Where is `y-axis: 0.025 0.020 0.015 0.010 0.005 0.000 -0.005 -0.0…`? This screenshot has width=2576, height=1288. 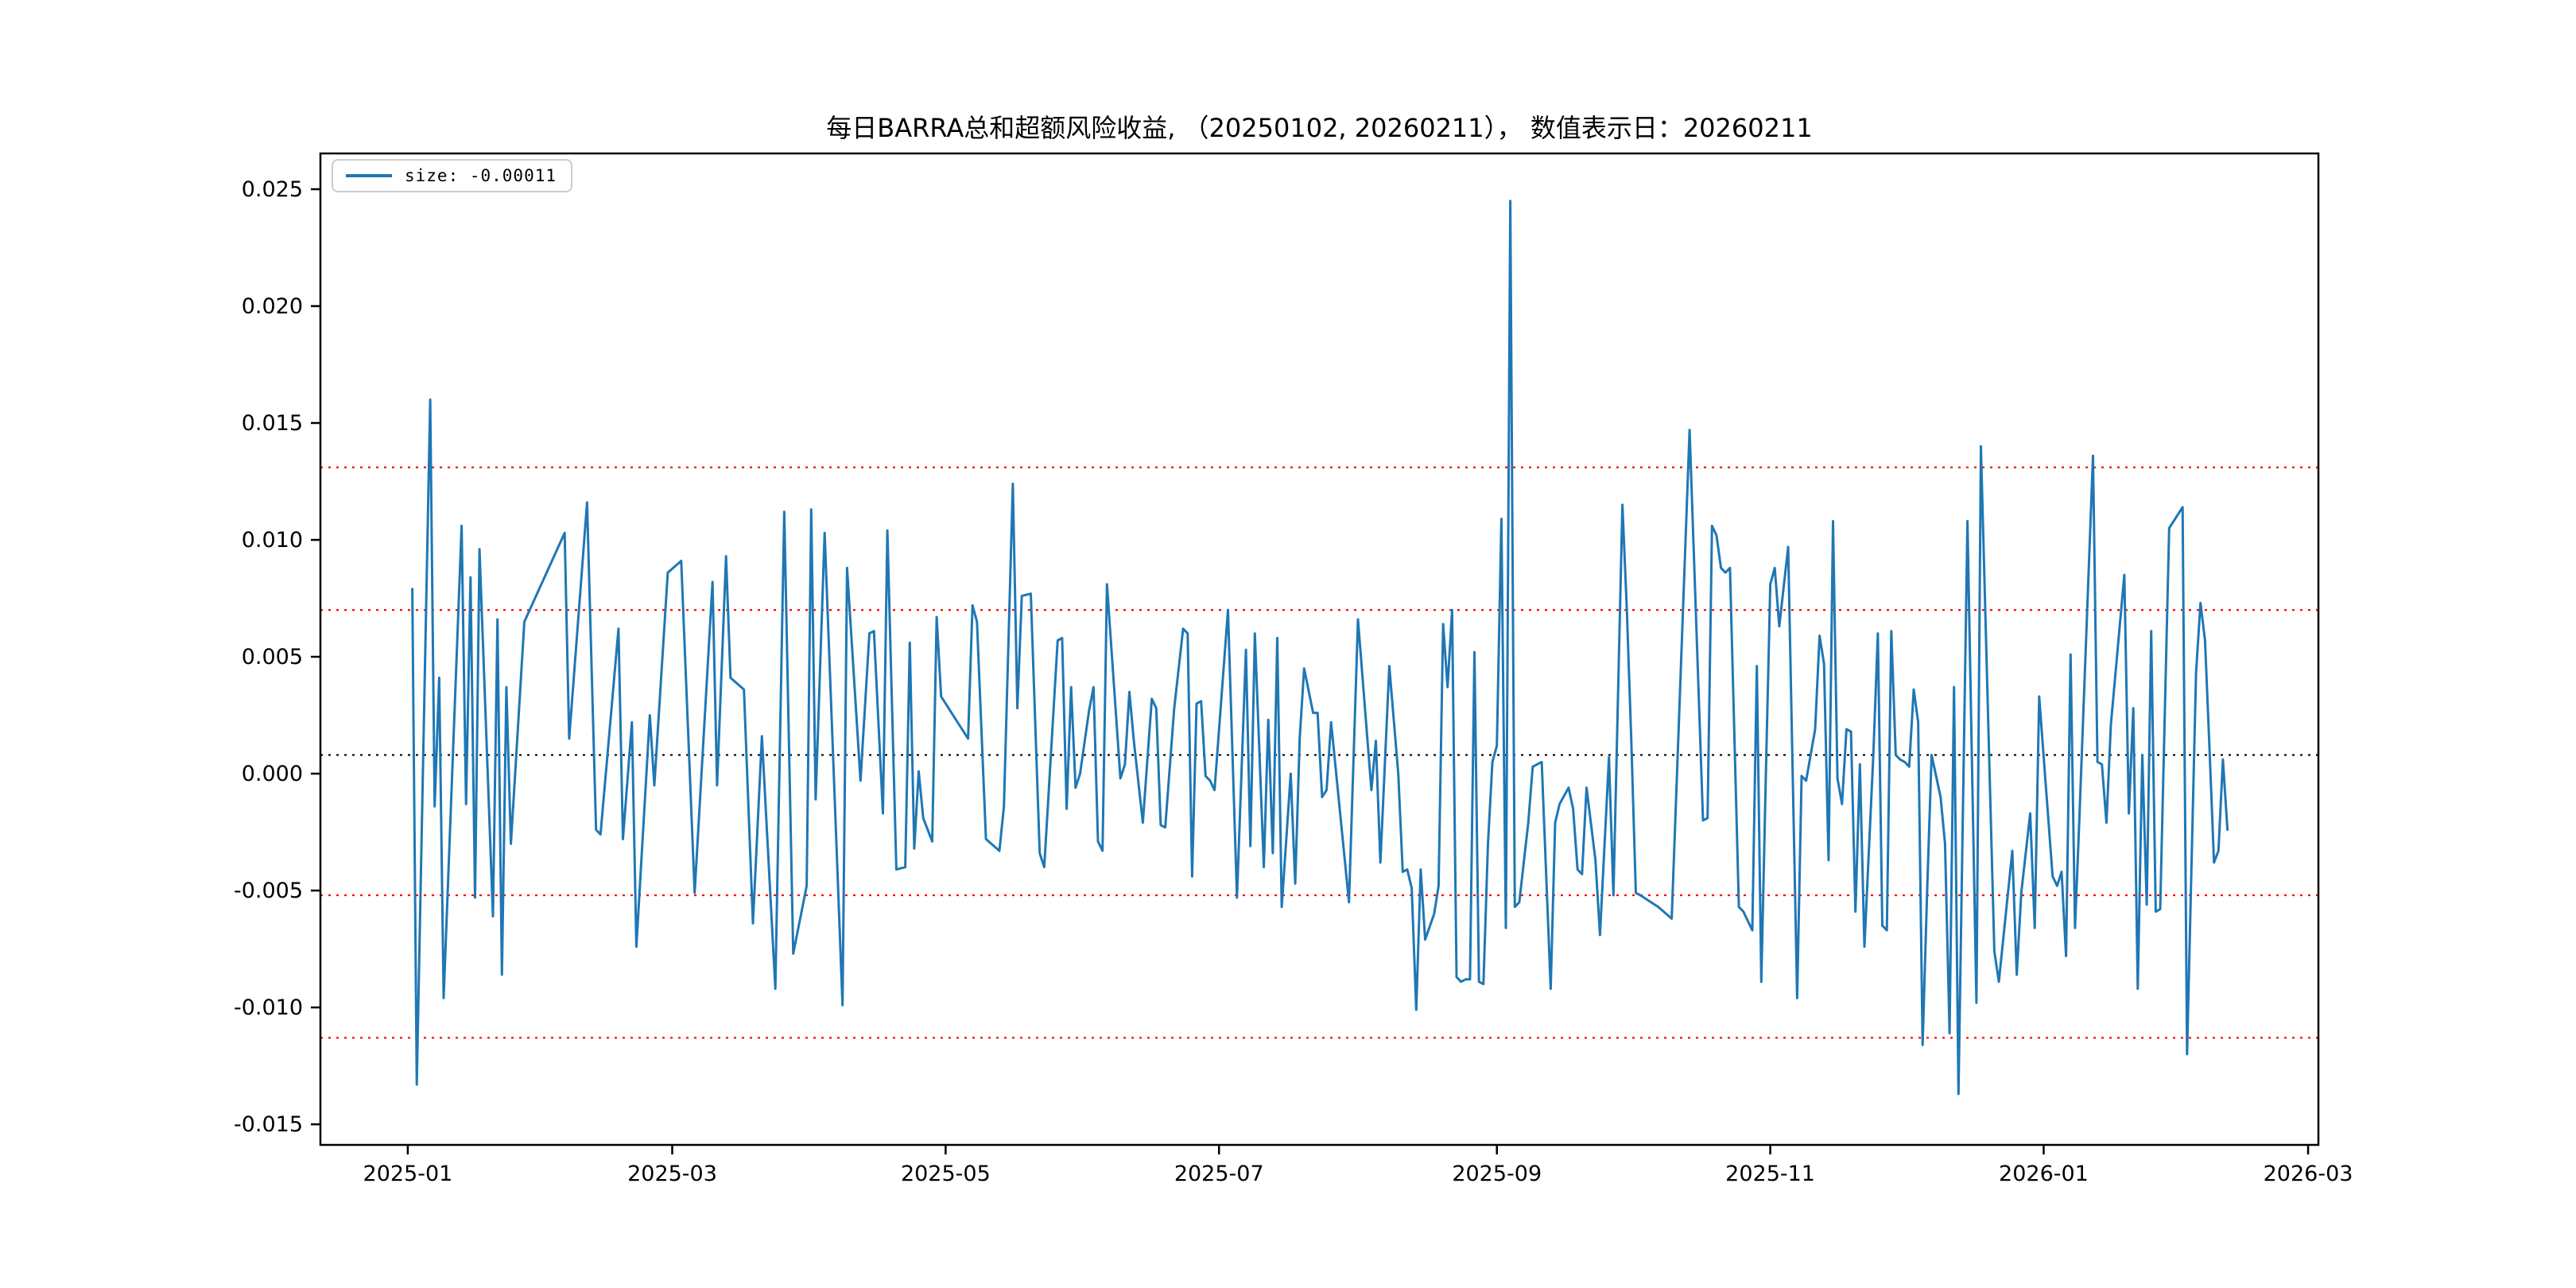 y-axis: 0.025 0.020 0.015 0.010 0.005 0.000 -0.005 -0.0… is located at coordinates (277, 657).